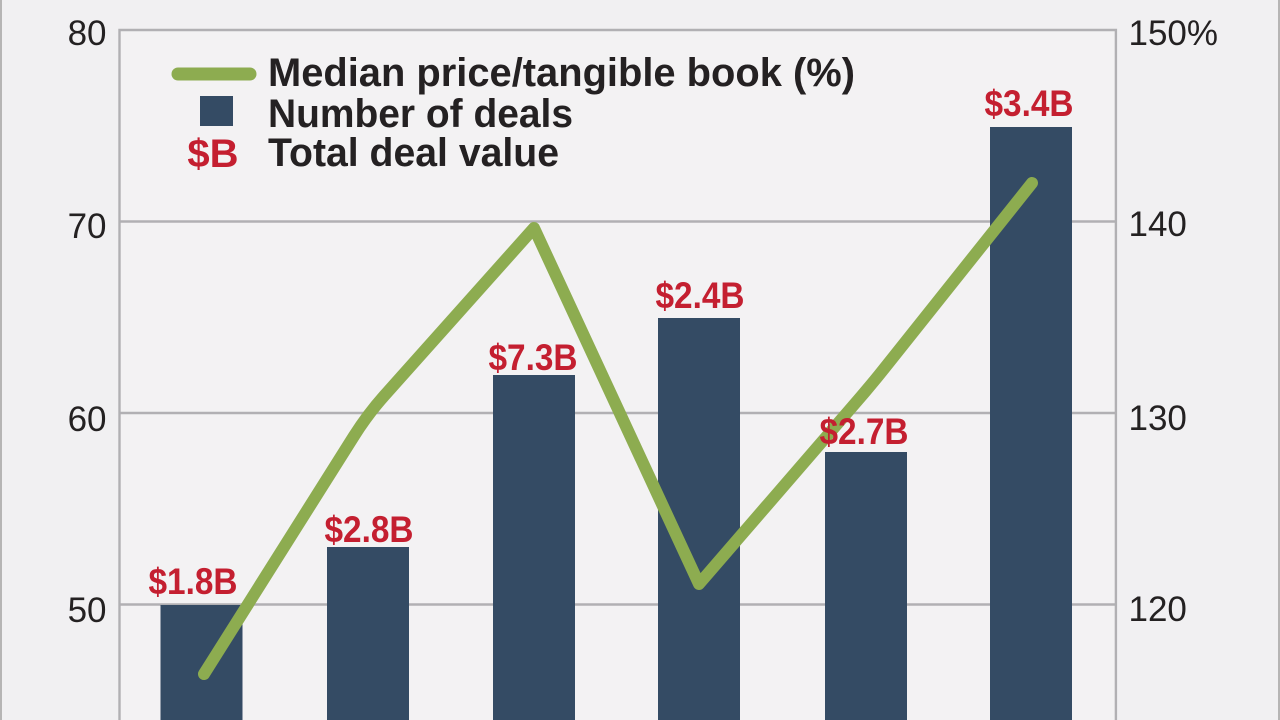 The width and height of the screenshot is (1280, 720). What do you see at coordinates (1029, 103) in the screenshot?
I see `svg-text: $3.4B` at bounding box center [1029, 103].